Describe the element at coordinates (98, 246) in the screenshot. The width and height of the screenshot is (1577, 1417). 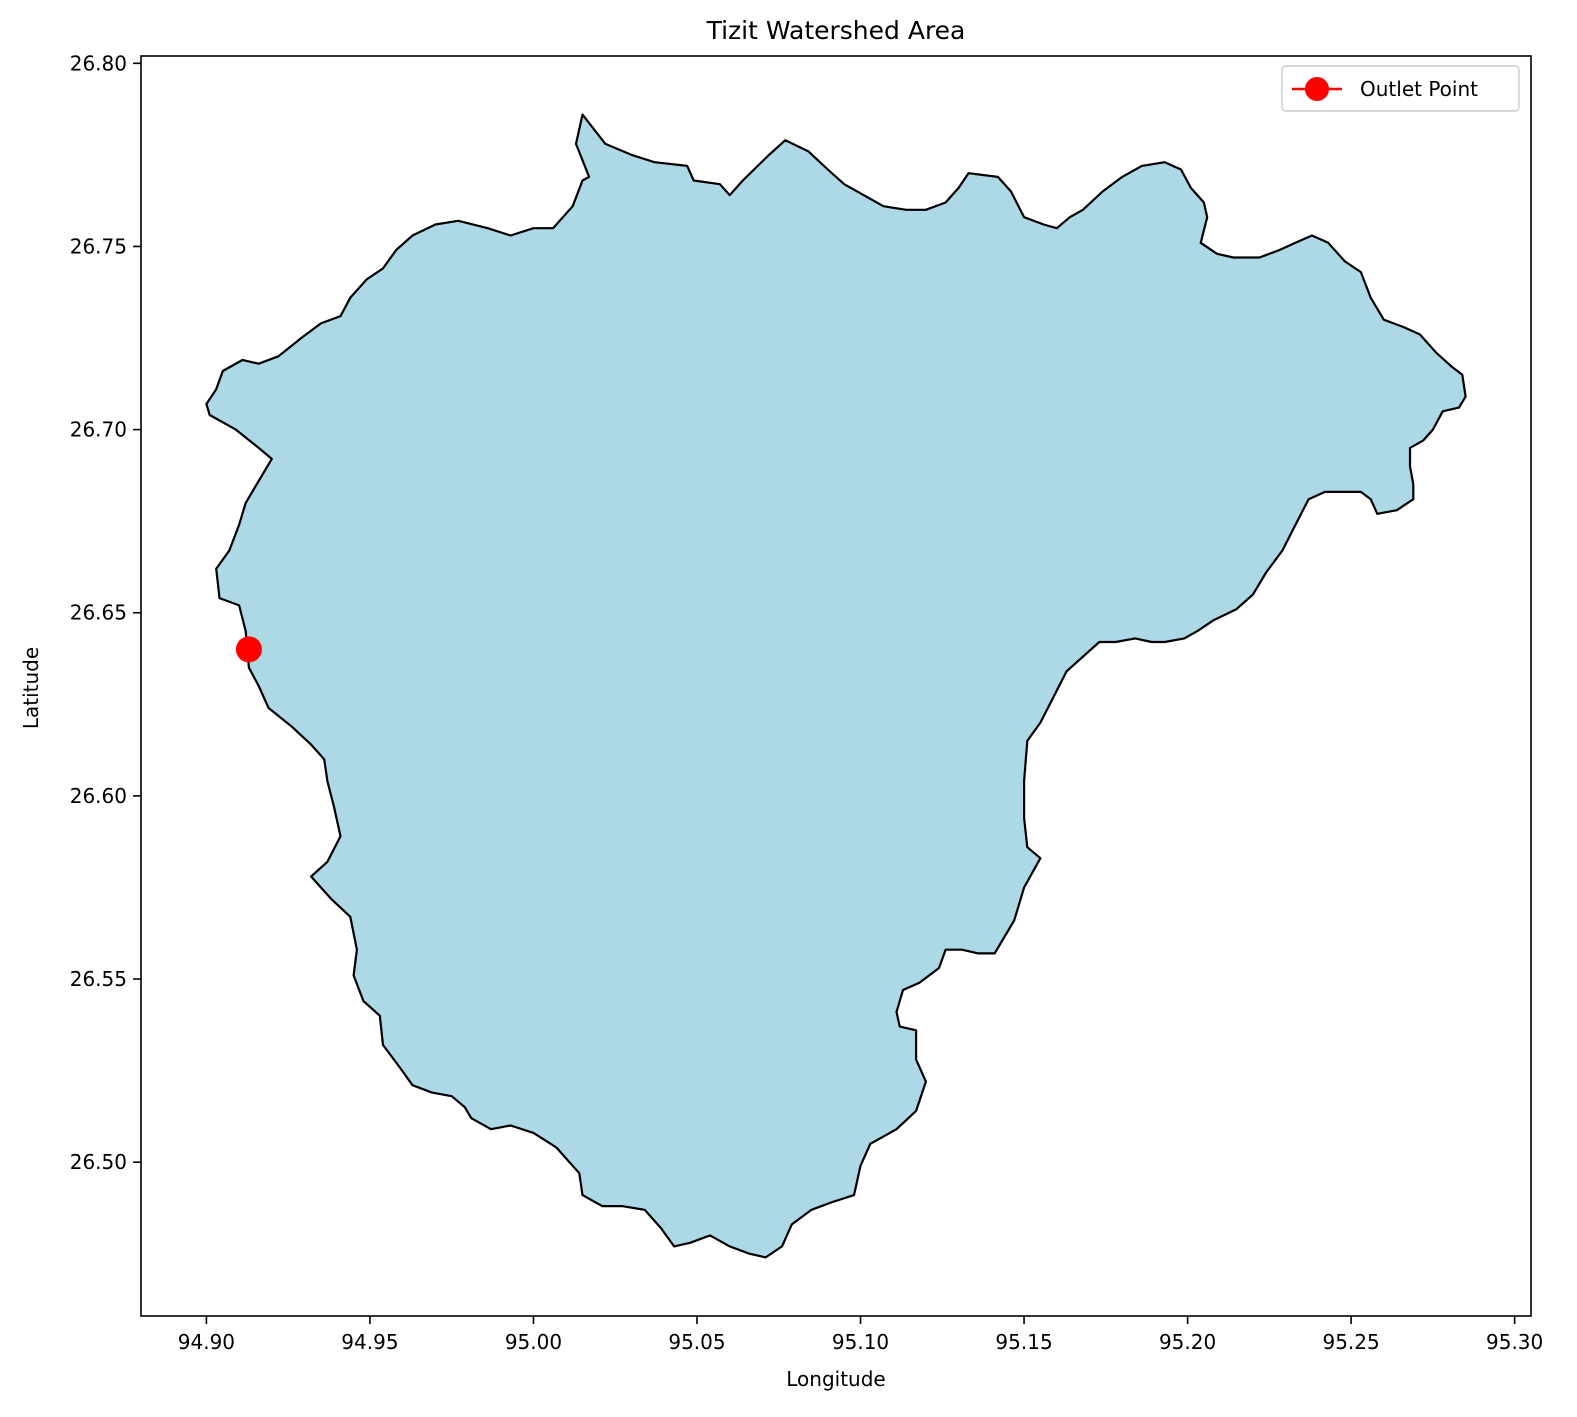
I see `y-tick-label: 26.75` at that location.